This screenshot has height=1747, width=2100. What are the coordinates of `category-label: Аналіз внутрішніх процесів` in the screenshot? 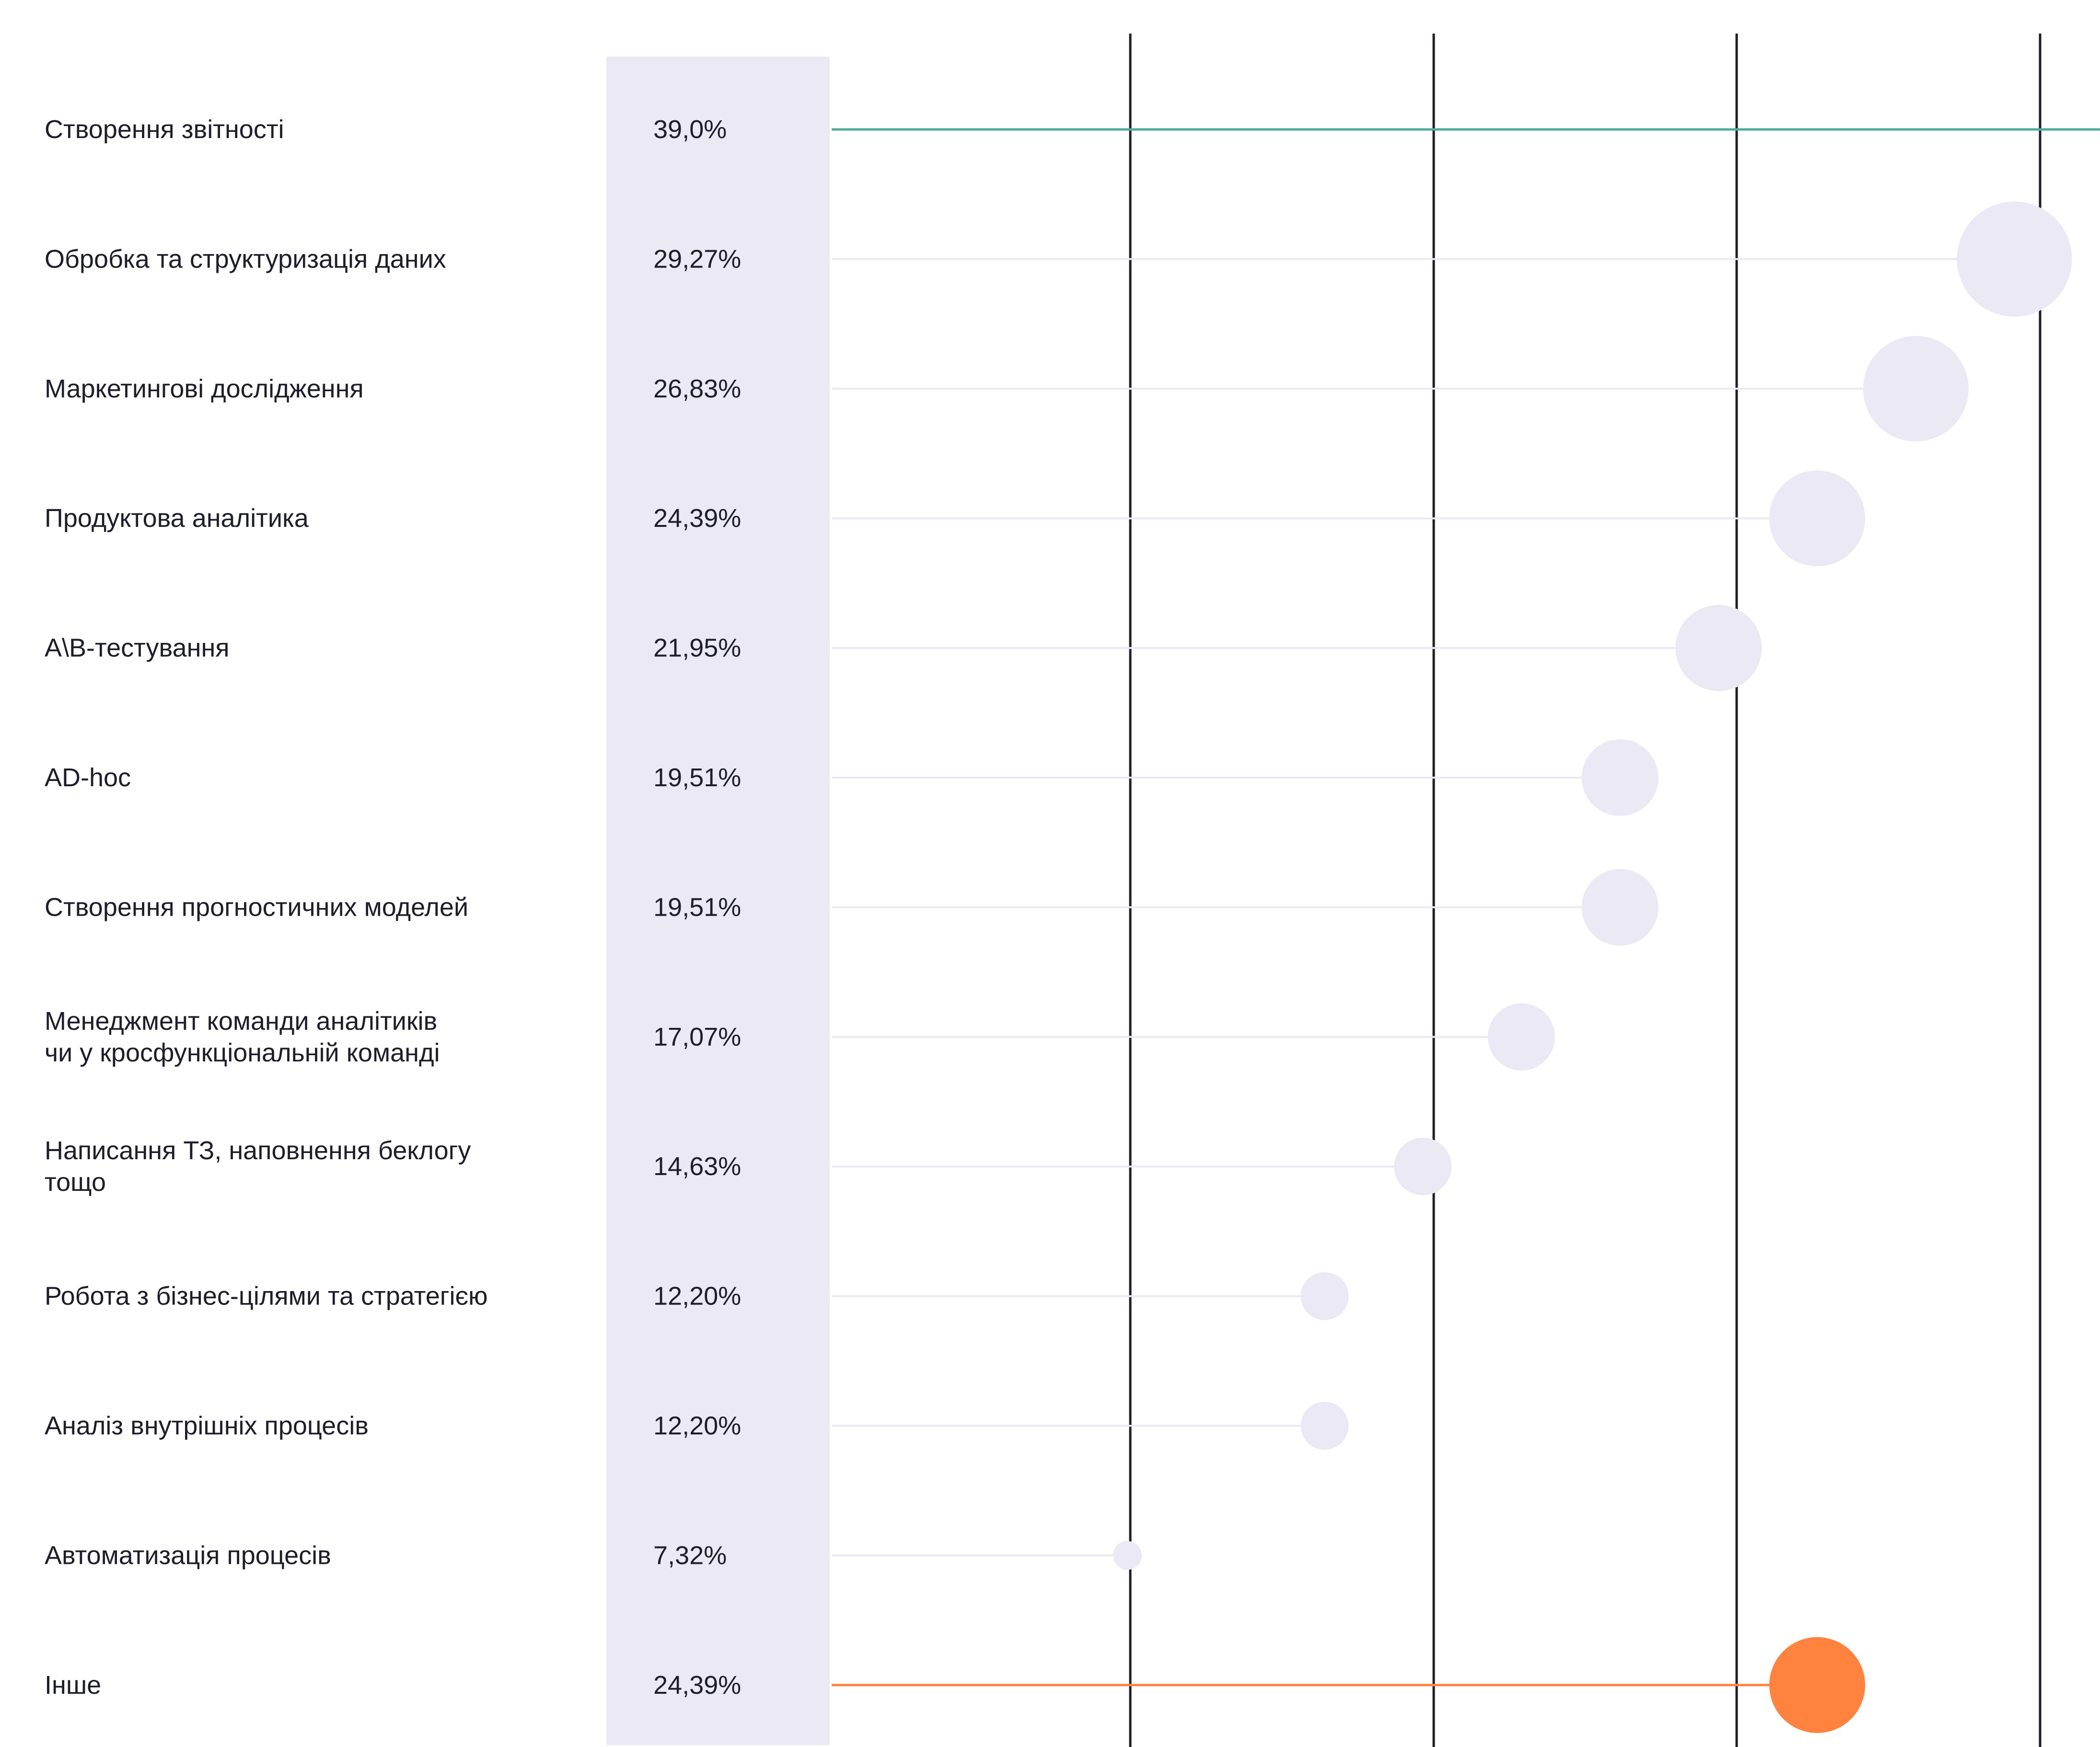 It's located at (207, 1425).